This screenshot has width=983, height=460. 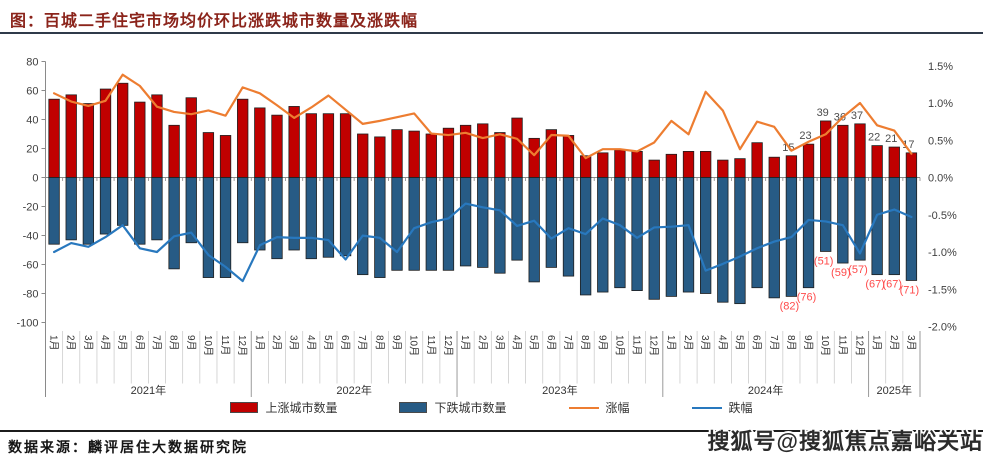 I want to click on left-axis-tick: 60, so click(x=32, y=92).